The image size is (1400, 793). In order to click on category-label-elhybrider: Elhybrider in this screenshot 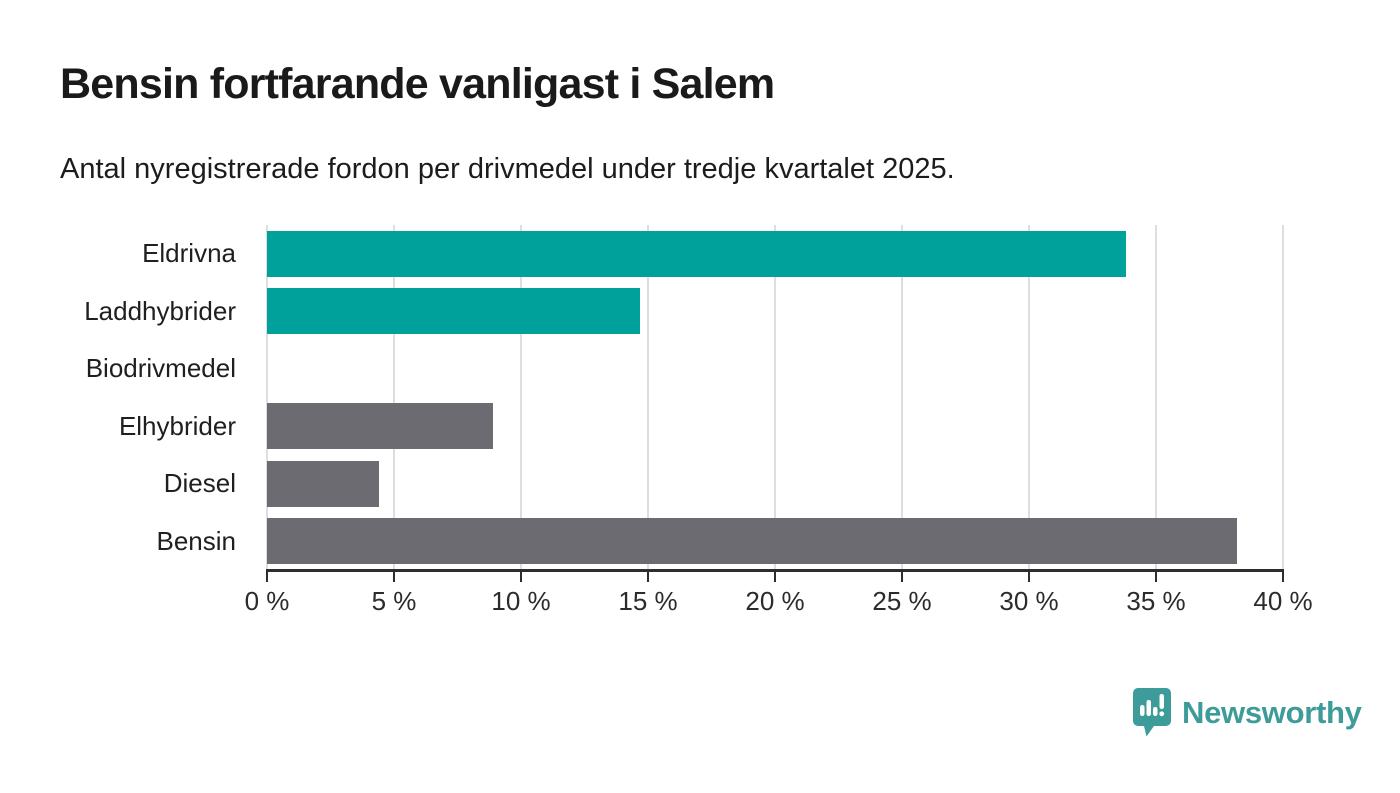, I will do `click(177, 425)`.